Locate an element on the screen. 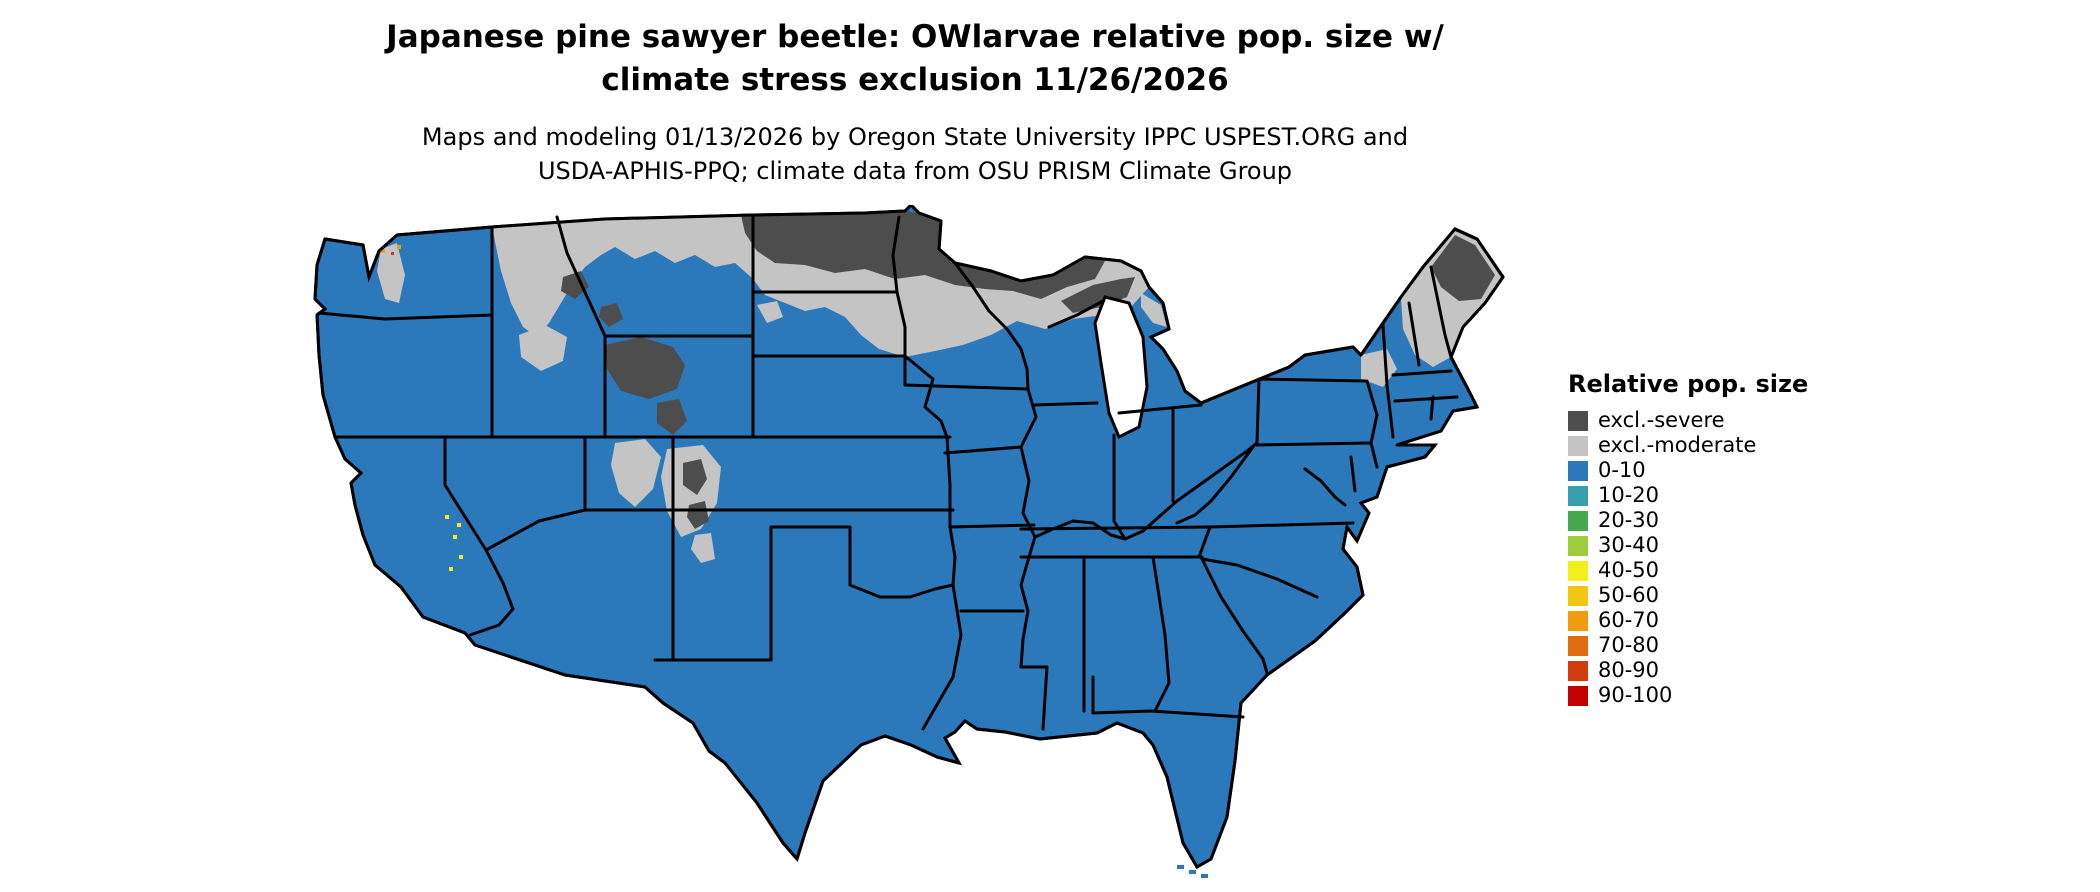  legend-item: 80-90 is located at coordinates (1738, 670).